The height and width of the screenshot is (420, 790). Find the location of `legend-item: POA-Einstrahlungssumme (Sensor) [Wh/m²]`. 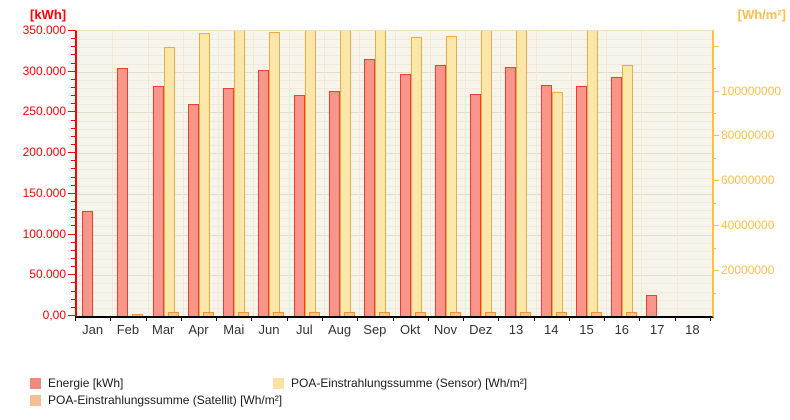

legend-item: POA-Einstrahlungssumme (Sensor) [Wh/m²] is located at coordinates (400, 383).